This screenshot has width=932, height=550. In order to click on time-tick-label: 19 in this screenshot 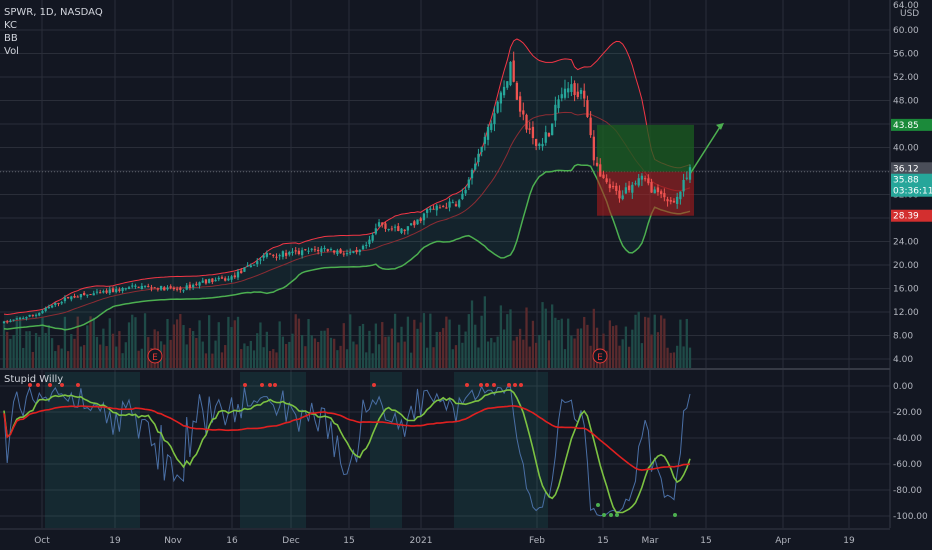, I will do `click(849, 541)`.